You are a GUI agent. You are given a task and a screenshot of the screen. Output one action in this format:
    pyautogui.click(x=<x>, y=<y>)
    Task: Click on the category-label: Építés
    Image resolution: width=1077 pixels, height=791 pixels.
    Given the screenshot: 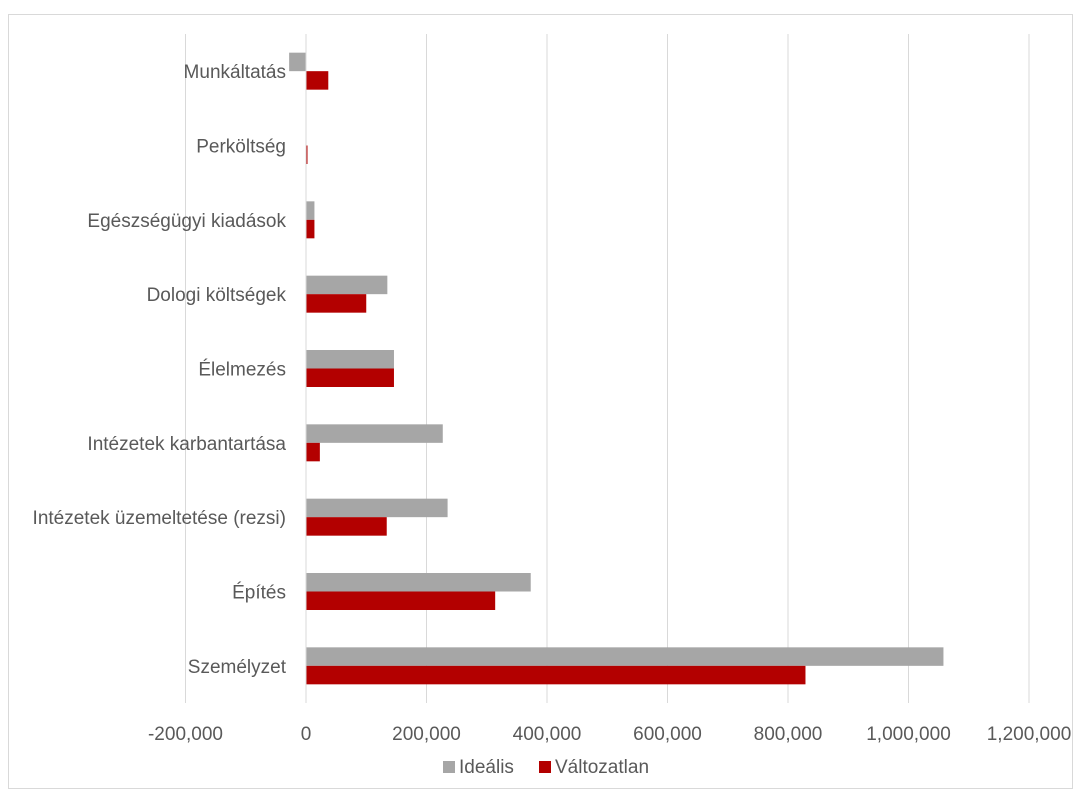 What is the action you would take?
    pyautogui.click(x=259, y=593)
    